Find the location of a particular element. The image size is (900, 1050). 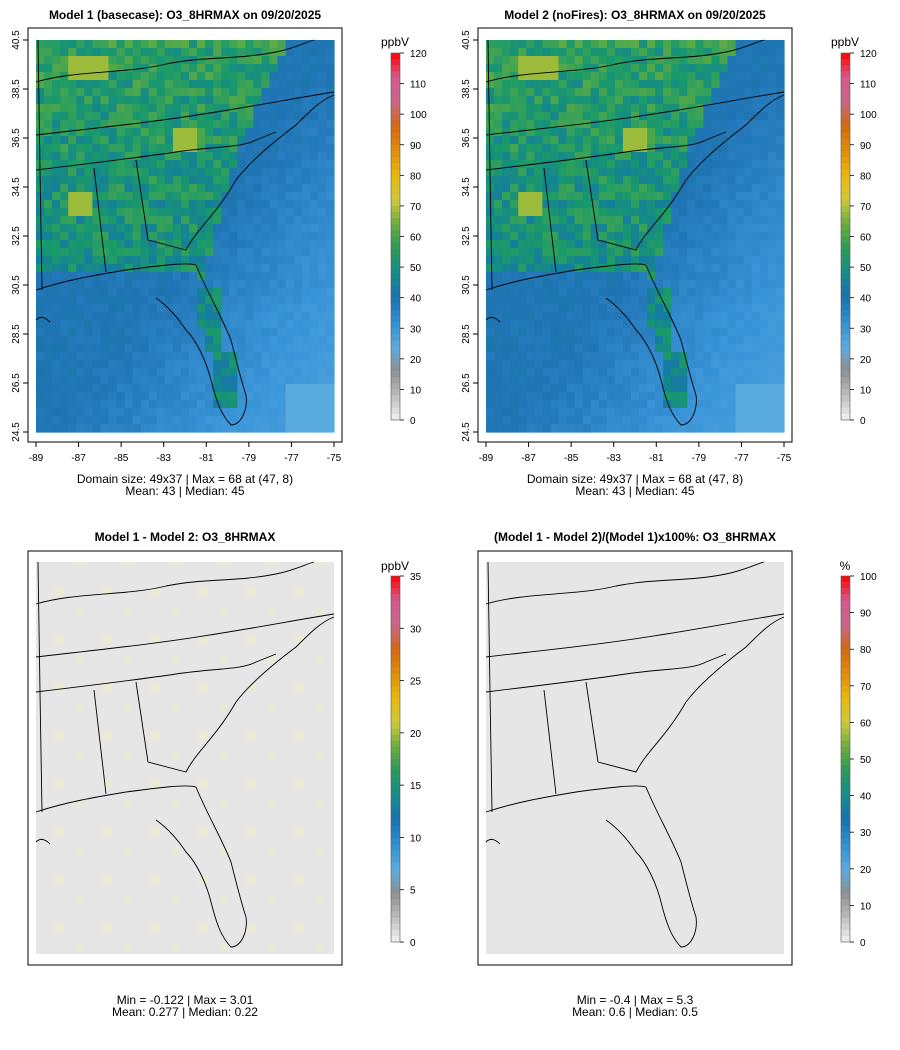

colorbar-unit: ppbV is located at coordinates (395, 566).